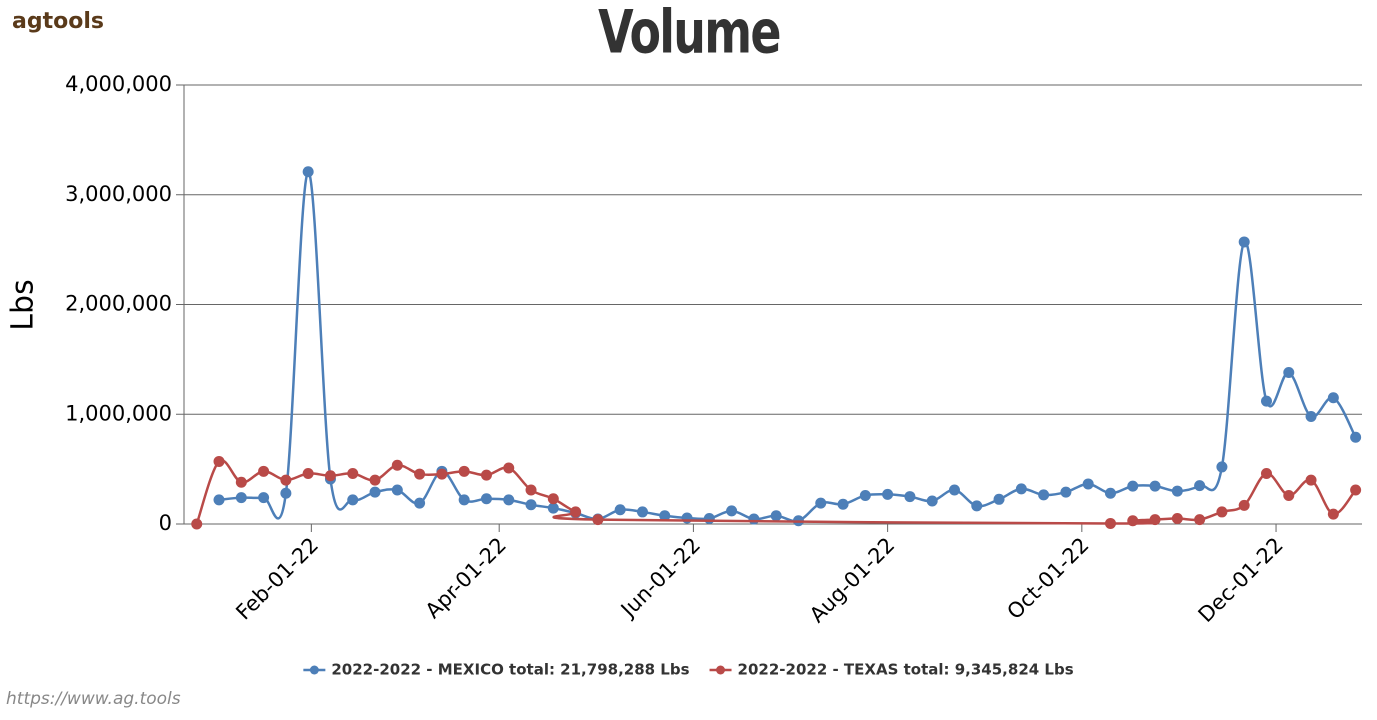  Describe the element at coordinates (118, 84) in the screenshot. I see `y-tick-label: 4,000,000` at that location.